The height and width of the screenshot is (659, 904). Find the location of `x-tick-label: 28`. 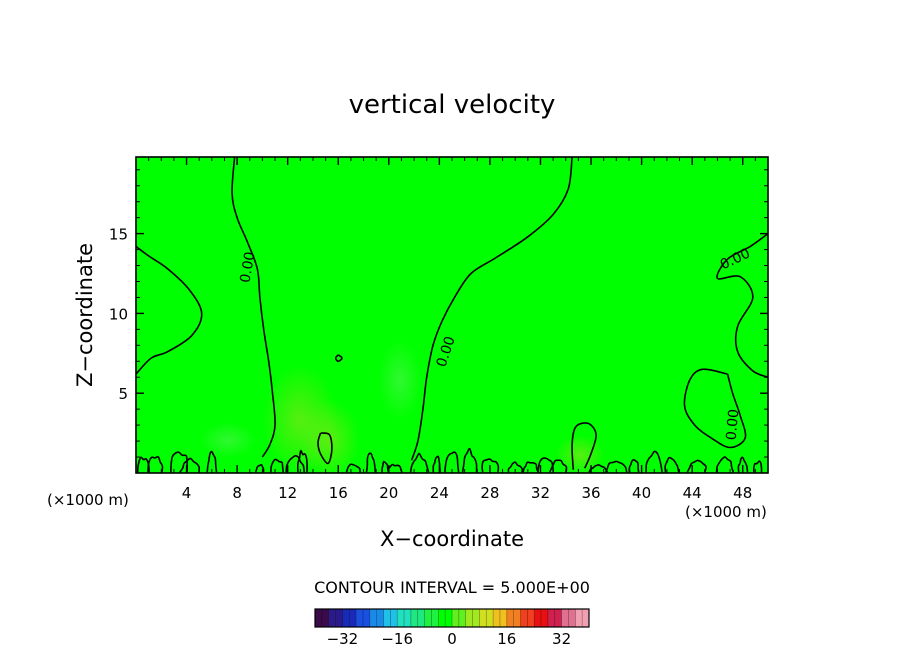

x-tick-label: 28 is located at coordinates (489, 493).